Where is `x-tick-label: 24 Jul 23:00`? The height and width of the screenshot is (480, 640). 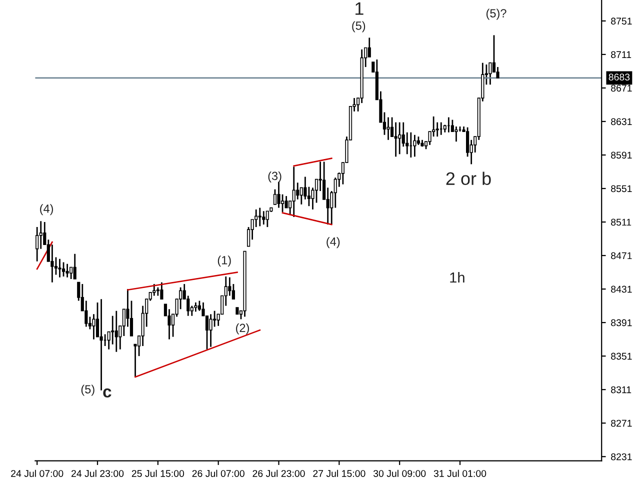 x-tick-label: 24 Jul 23:00 is located at coordinates (98, 473).